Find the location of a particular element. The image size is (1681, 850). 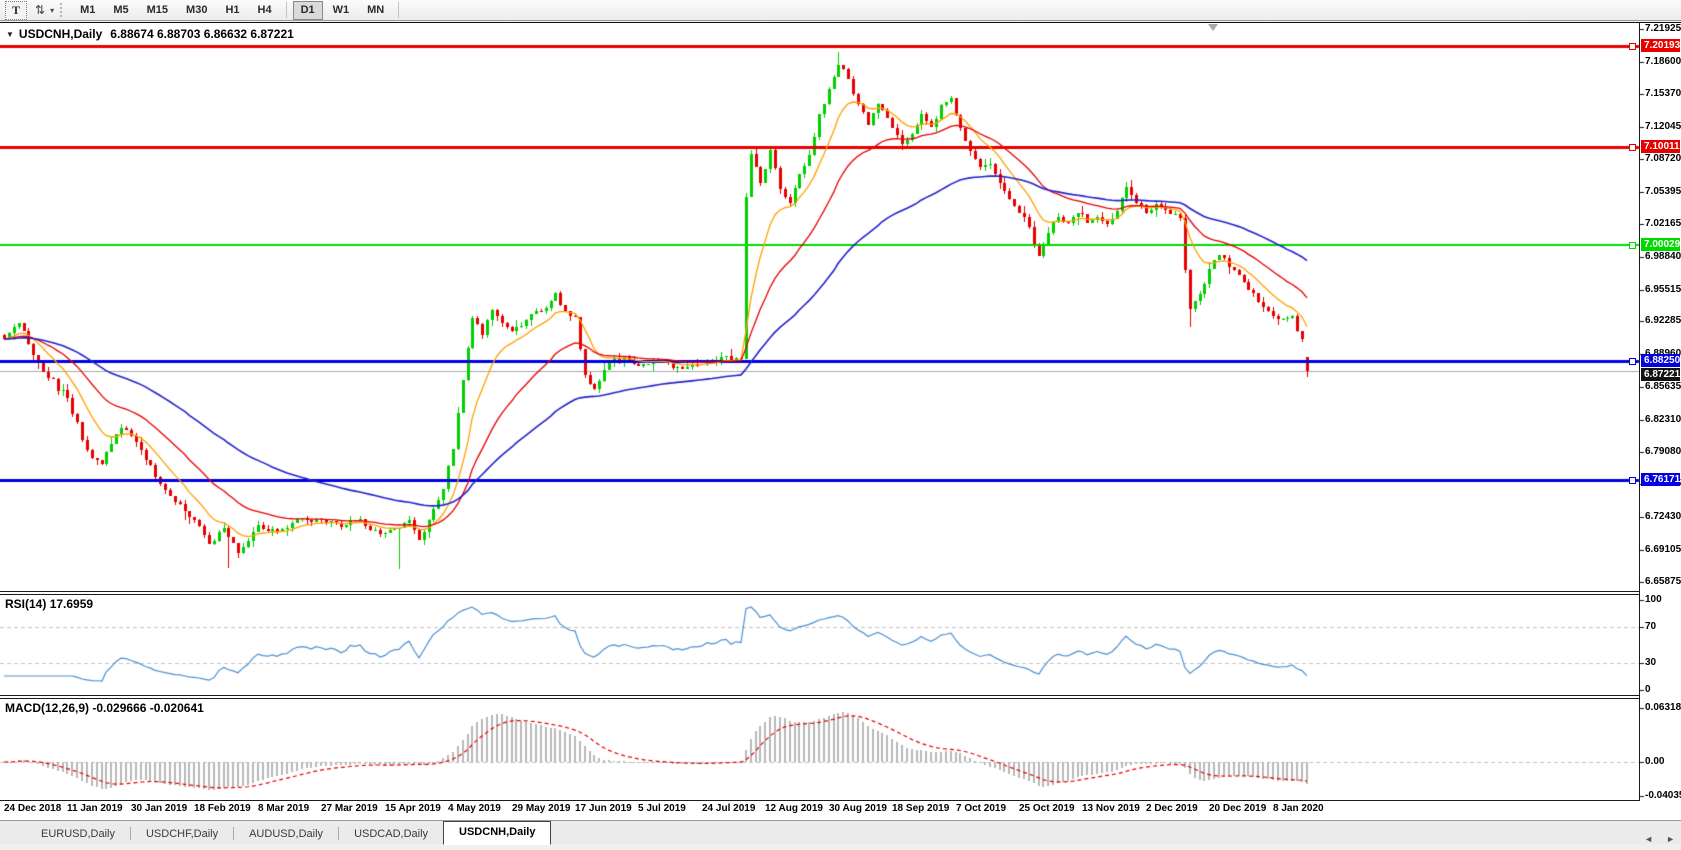

price-level-tag: 7.00029 is located at coordinates (1660, 244).